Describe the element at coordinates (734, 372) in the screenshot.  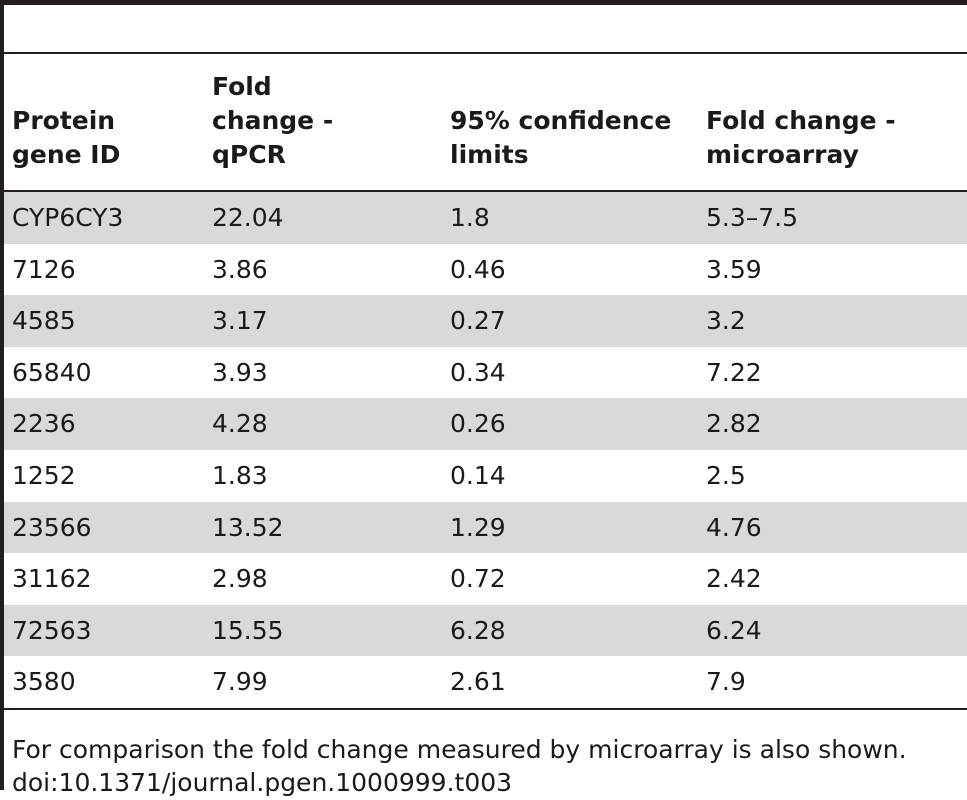
I see `cell-fold-change-microarray: 7.22` at that location.